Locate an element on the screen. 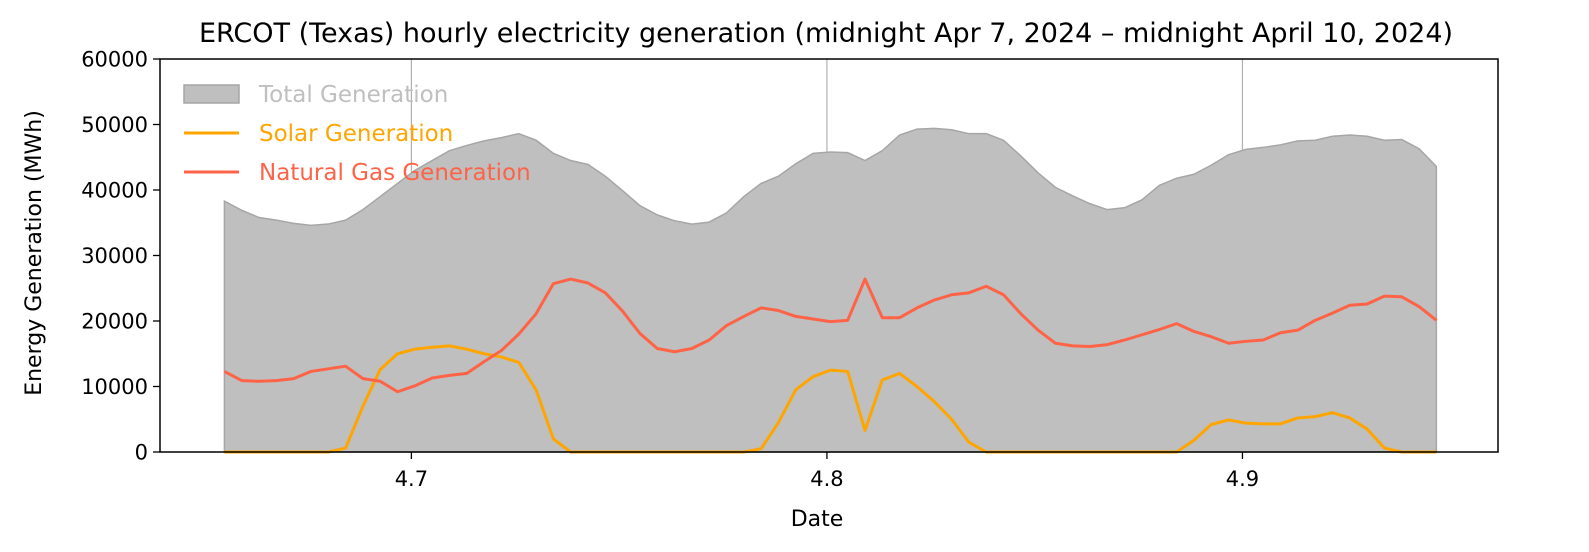 The height and width of the screenshot is (552, 1589). legend-label-total-generation: Total Generation is located at coordinates (353, 95).